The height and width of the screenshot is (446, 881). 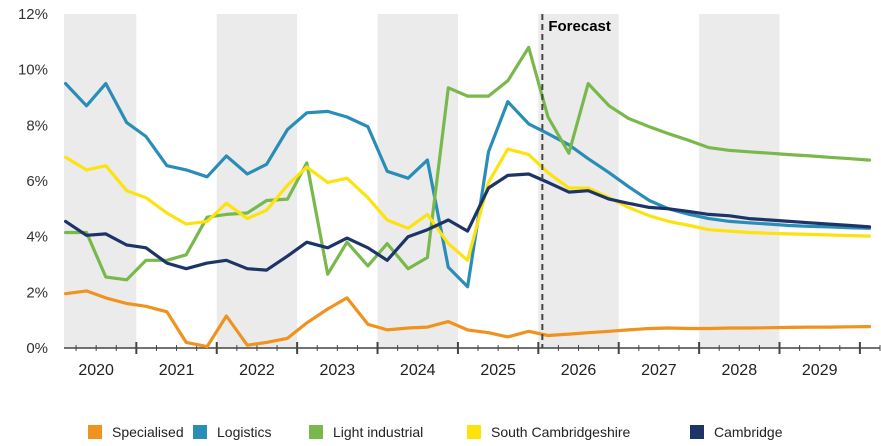 What do you see at coordinates (37, 181) in the screenshot?
I see `y-tick-label: 6%` at bounding box center [37, 181].